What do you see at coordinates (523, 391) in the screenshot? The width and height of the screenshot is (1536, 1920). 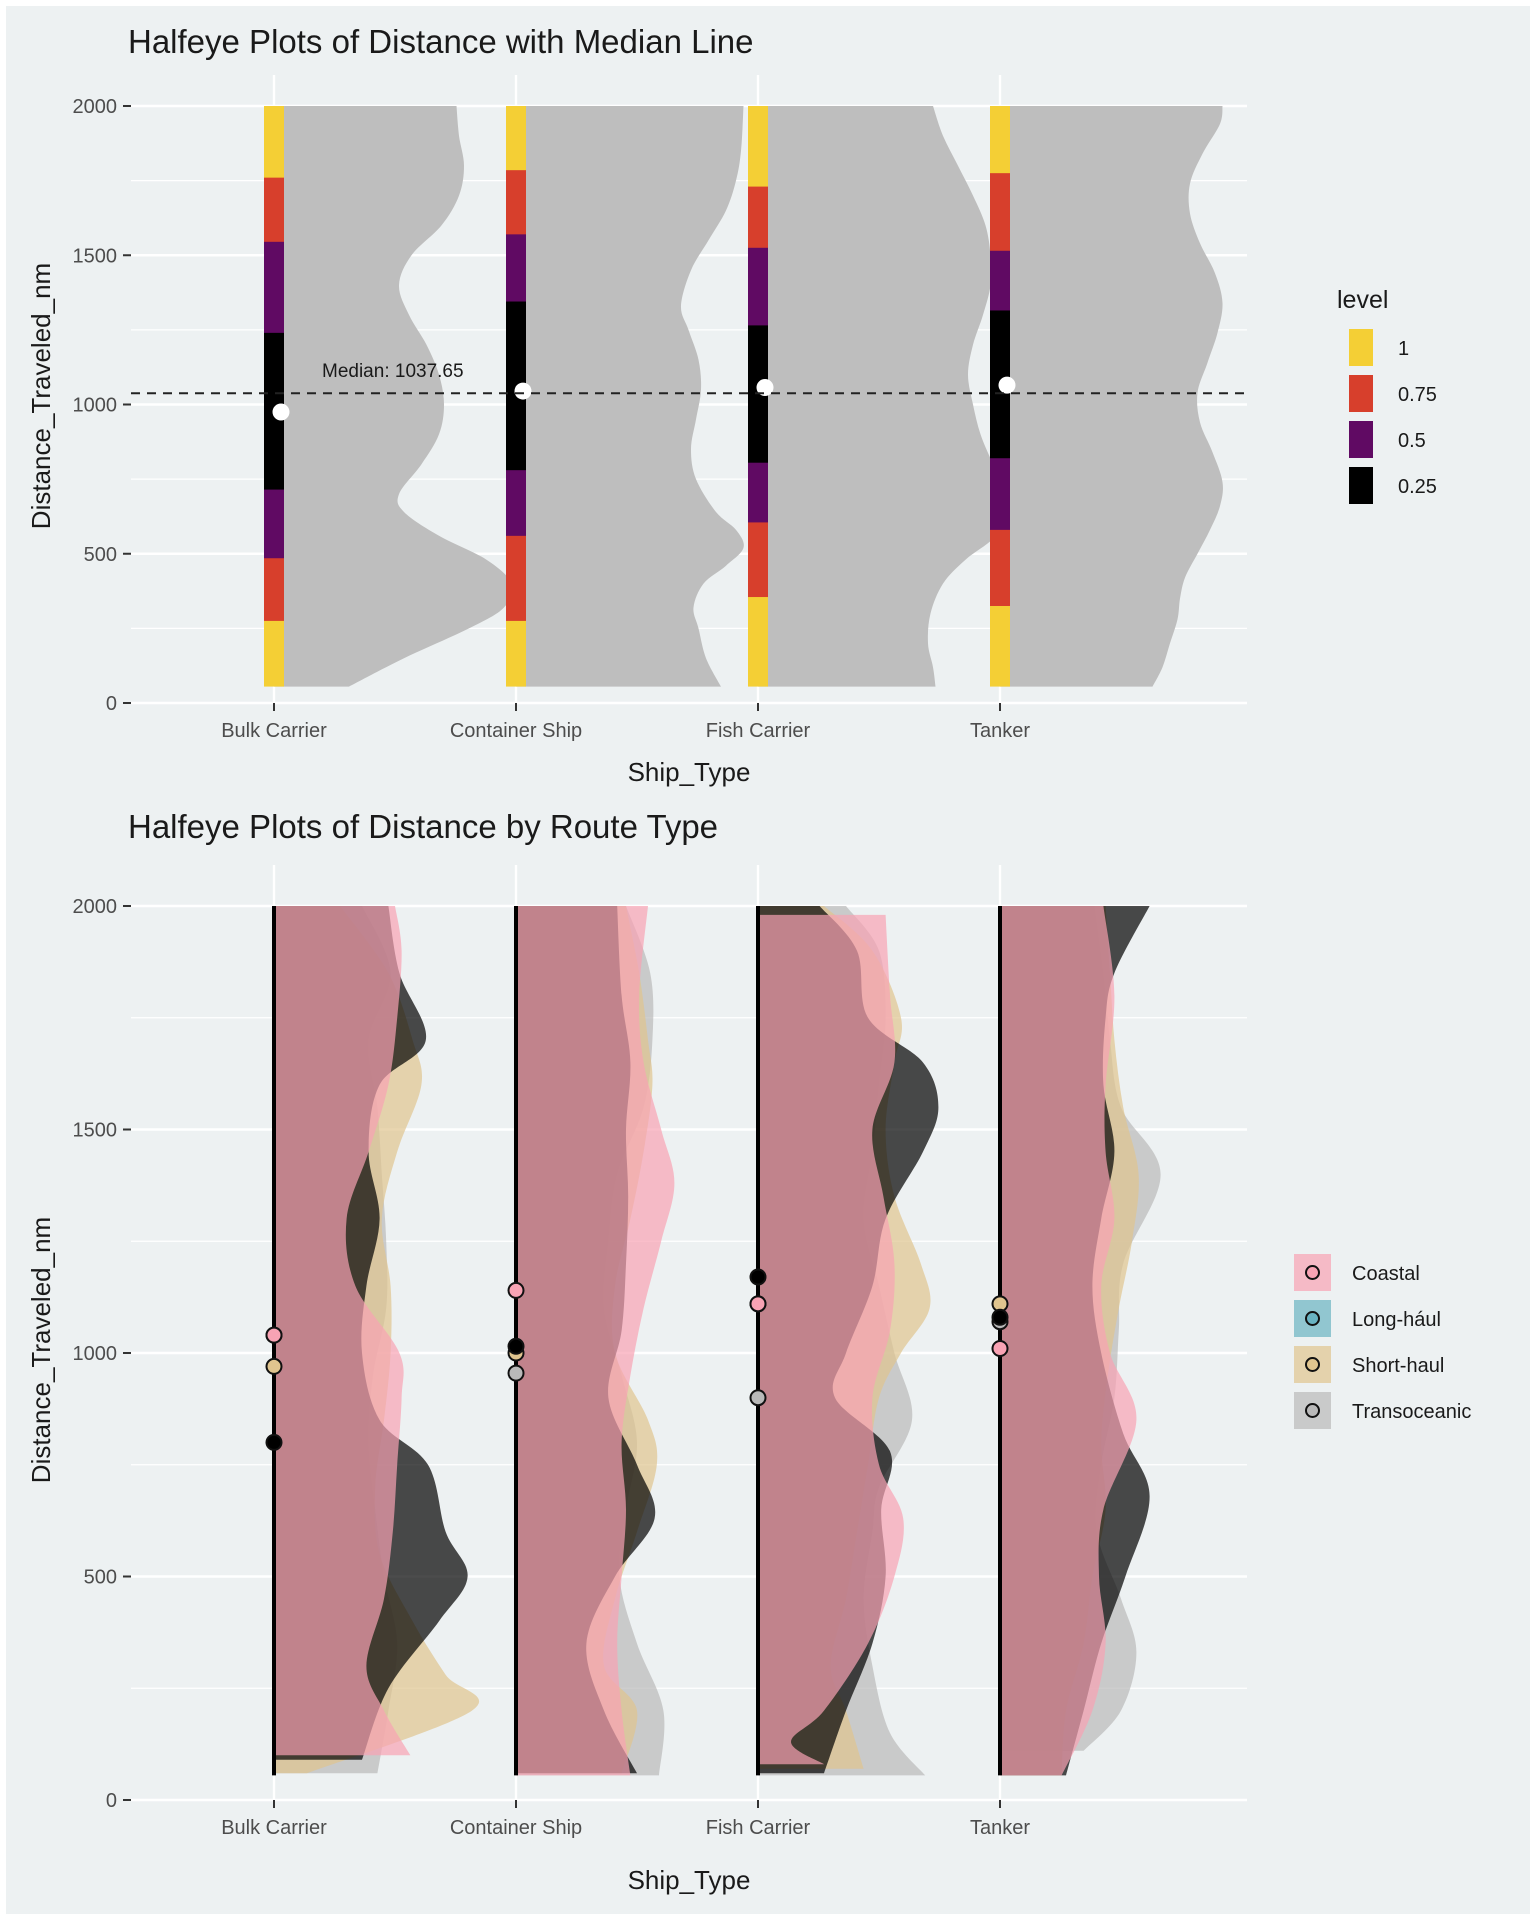 I see `point-estimate-container-ship` at bounding box center [523, 391].